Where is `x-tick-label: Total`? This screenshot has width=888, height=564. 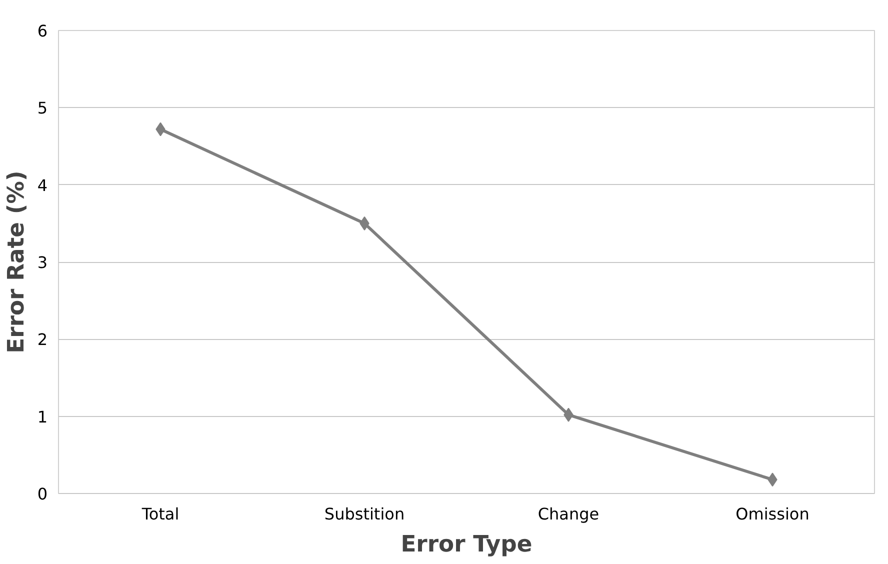
x-tick-label: Total is located at coordinates (160, 514).